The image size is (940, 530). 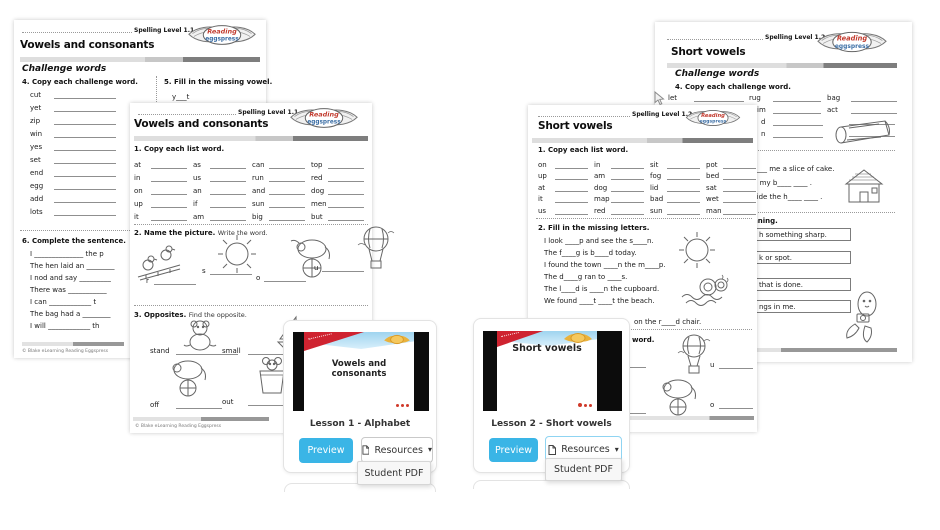 What do you see at coordinates (181, 97) in the screenshot?
I see `fill-vowel-item: y___t` at bounding box center [181, 97].